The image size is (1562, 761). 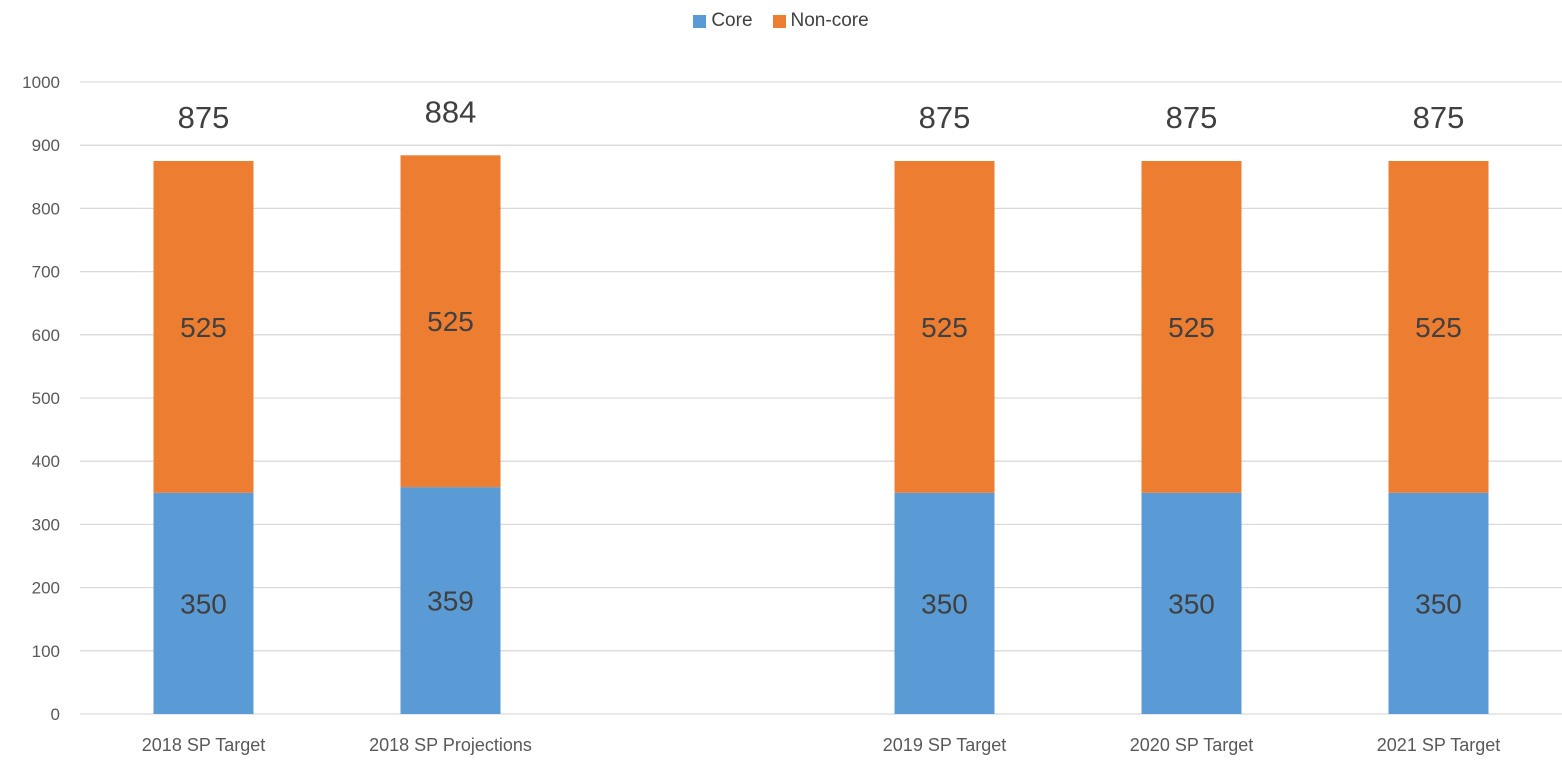 I want to click on legend-label-non-core: Non-core, so click(x=829, y=20).